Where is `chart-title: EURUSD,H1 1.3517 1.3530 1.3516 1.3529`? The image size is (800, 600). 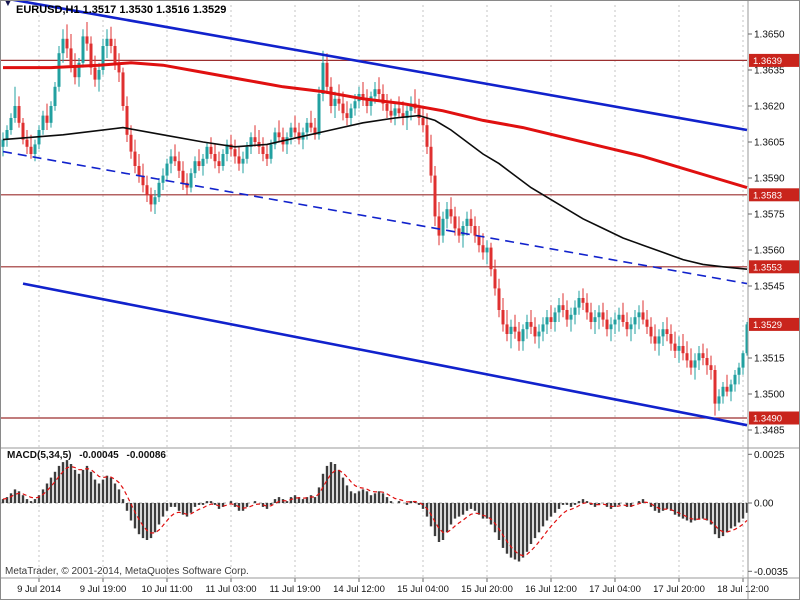 chart-title: EURUSD,H1 1.3517 1.3530 1.3516 1.3529 is located at coordinates (121, 10).